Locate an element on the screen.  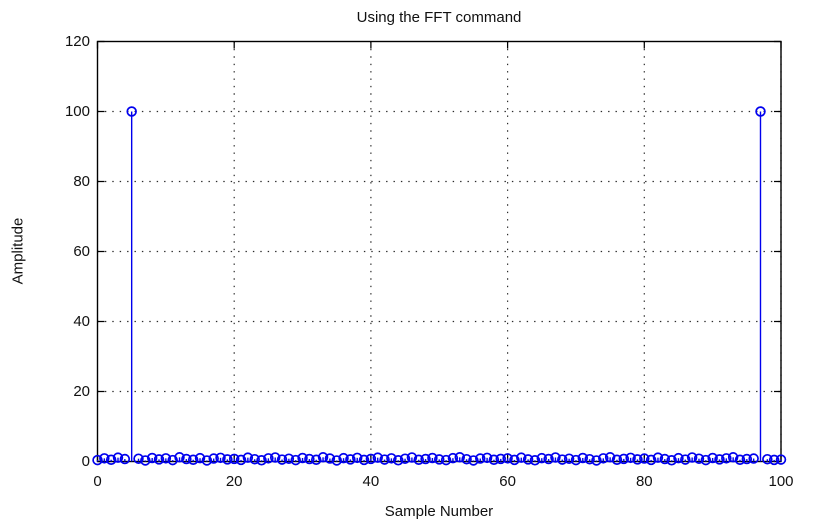
y-tick-label: 60 is located at coordinates (81, 251).